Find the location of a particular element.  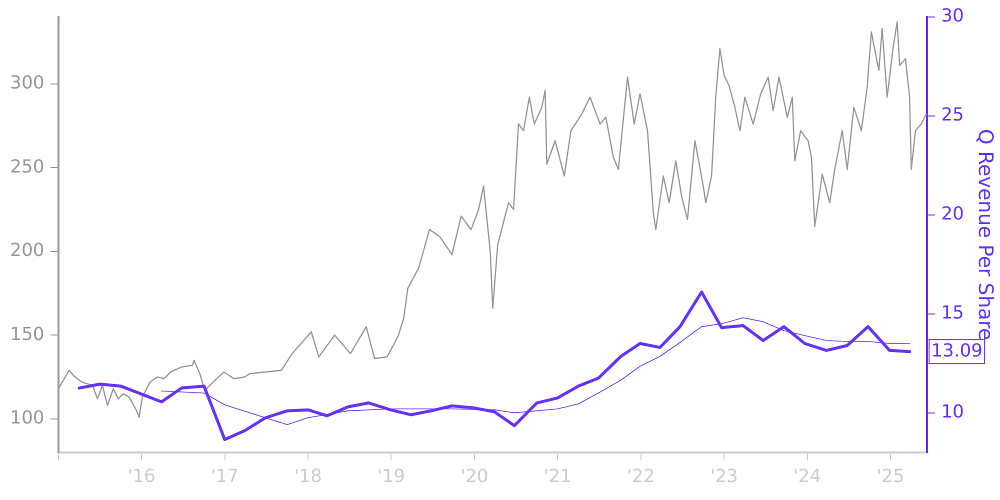

y-tick-label: 100 is located at coordinates (27, 418).